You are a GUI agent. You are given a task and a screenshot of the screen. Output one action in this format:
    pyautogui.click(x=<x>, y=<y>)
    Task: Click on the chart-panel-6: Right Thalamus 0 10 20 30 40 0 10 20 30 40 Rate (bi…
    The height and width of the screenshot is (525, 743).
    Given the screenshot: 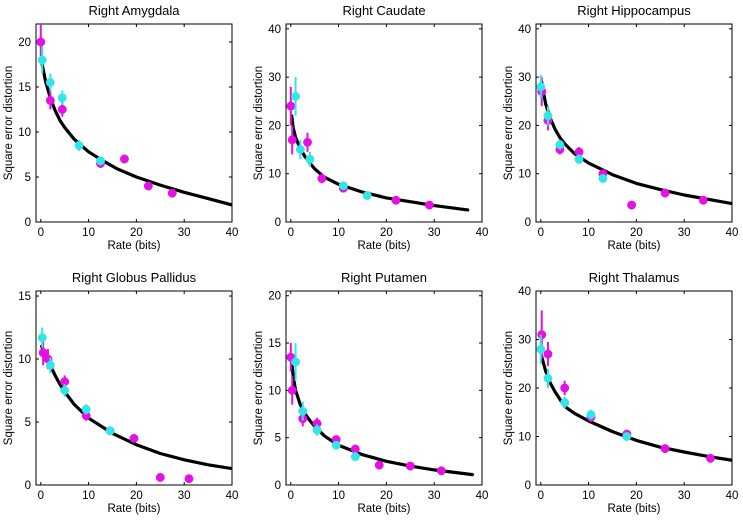 What is the action you would take?
    pyautogui.click(x=620, y=392)
    